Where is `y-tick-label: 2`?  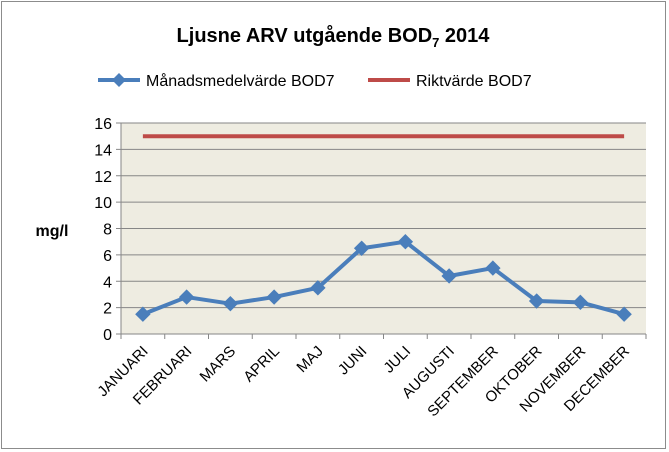
y-tick-label: 2 is located at coordinates (107, 309).